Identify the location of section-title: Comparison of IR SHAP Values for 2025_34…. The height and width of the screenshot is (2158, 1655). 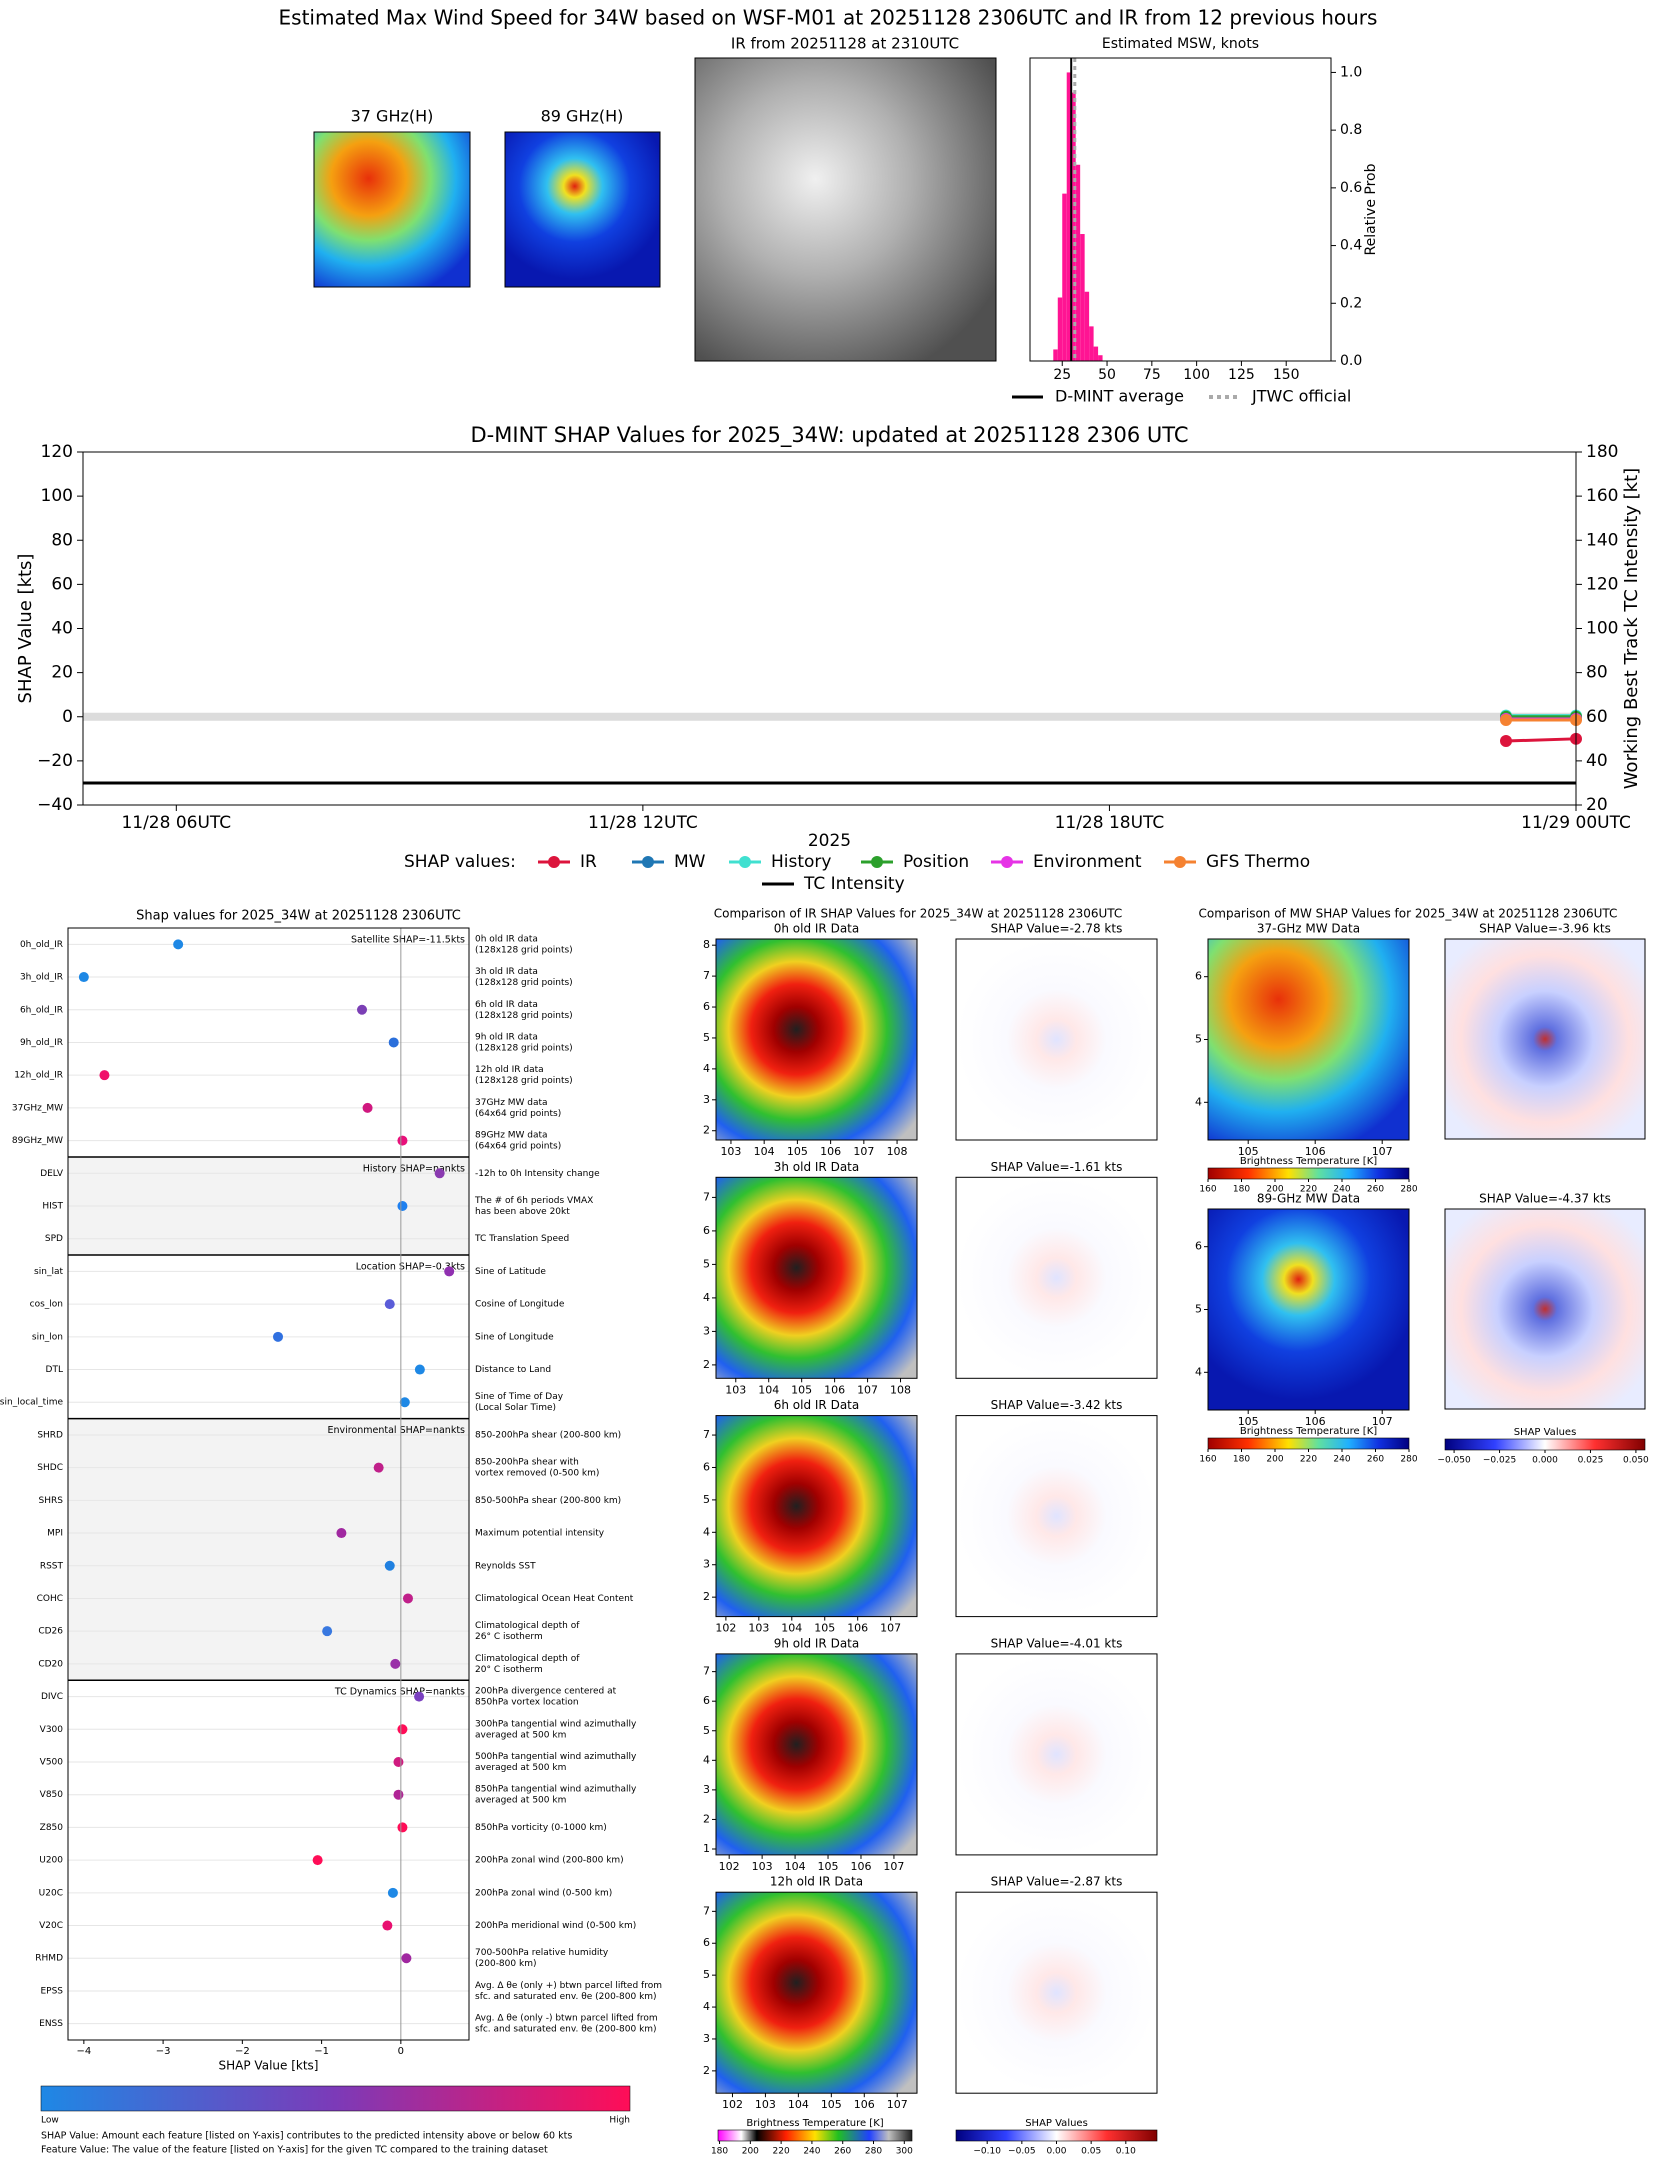
(918, 914).